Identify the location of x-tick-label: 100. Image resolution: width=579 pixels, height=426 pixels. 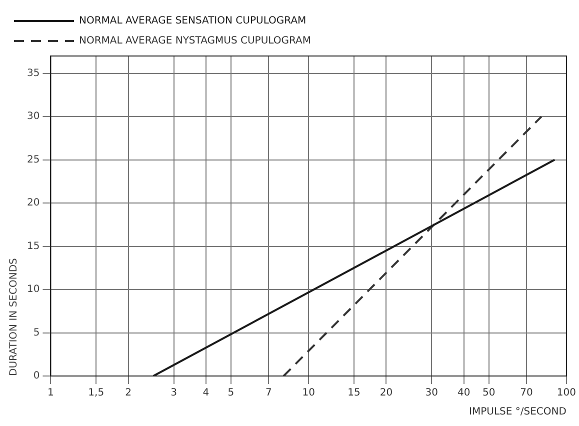
(566, 393).